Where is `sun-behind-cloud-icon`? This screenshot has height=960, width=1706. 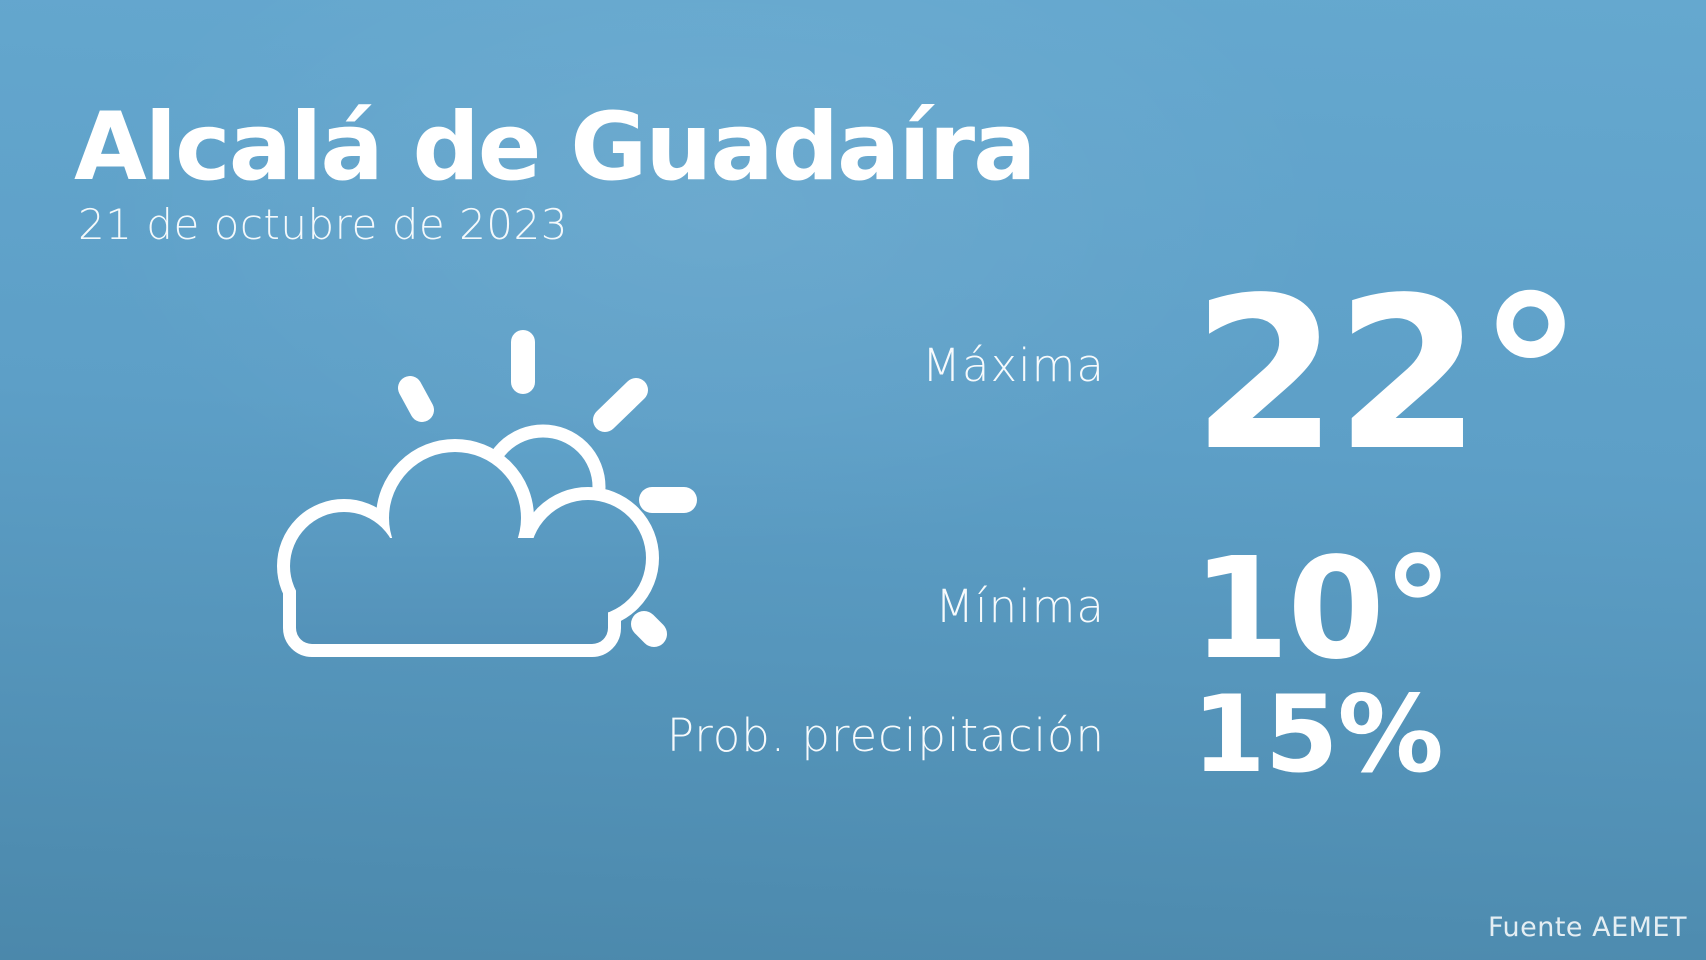
sun-behind-cloud-icon is located at coordinates (470, 485).